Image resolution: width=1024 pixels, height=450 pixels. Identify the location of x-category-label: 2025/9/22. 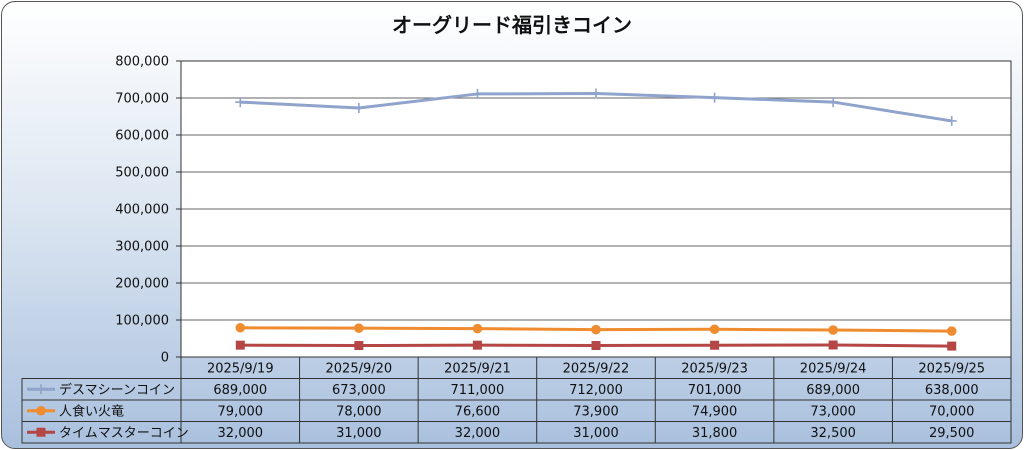
(596, 369).